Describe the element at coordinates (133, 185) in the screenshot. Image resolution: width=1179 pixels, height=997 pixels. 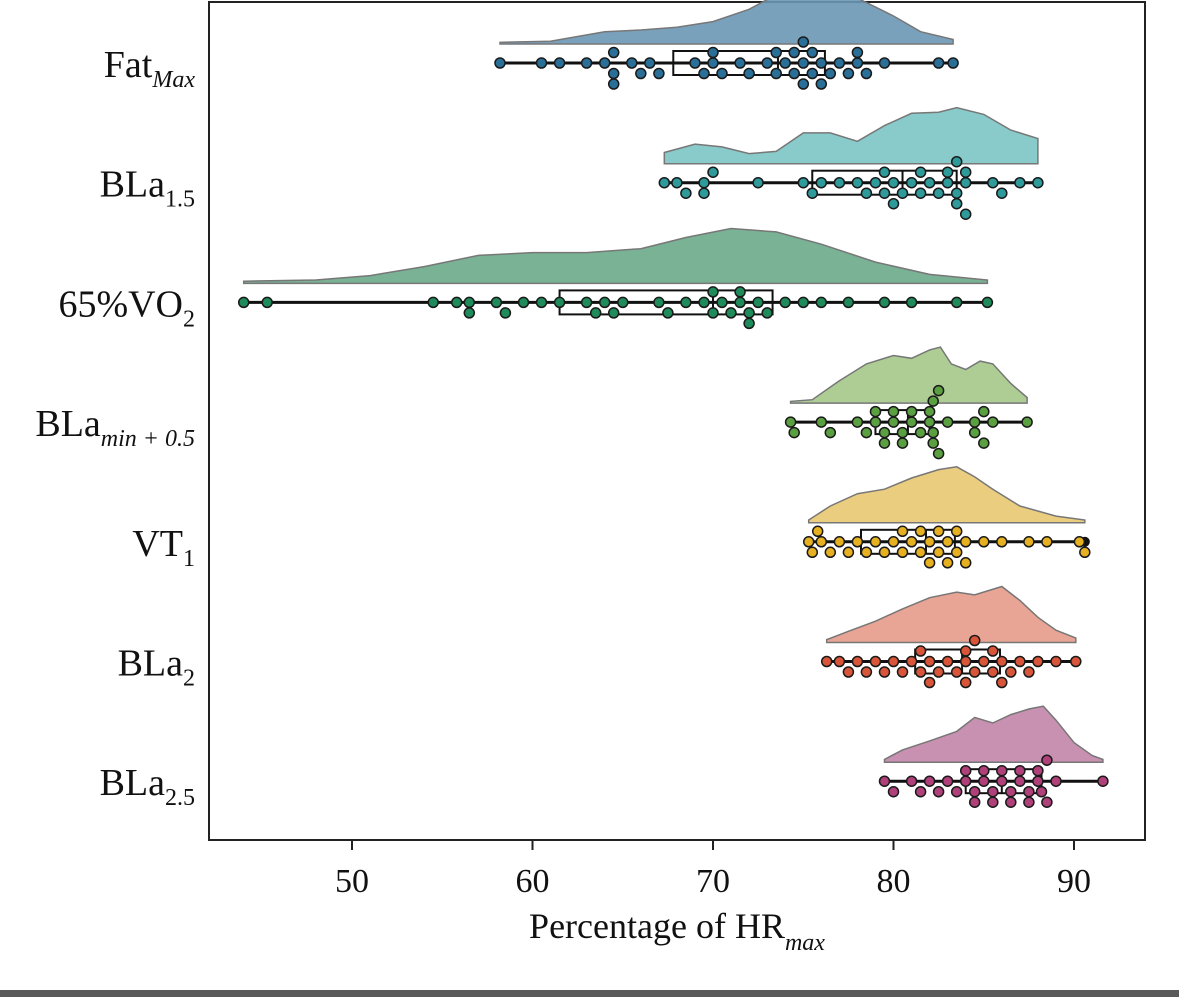
I see `category-label-main-bla-1-5: BLa` at that location.